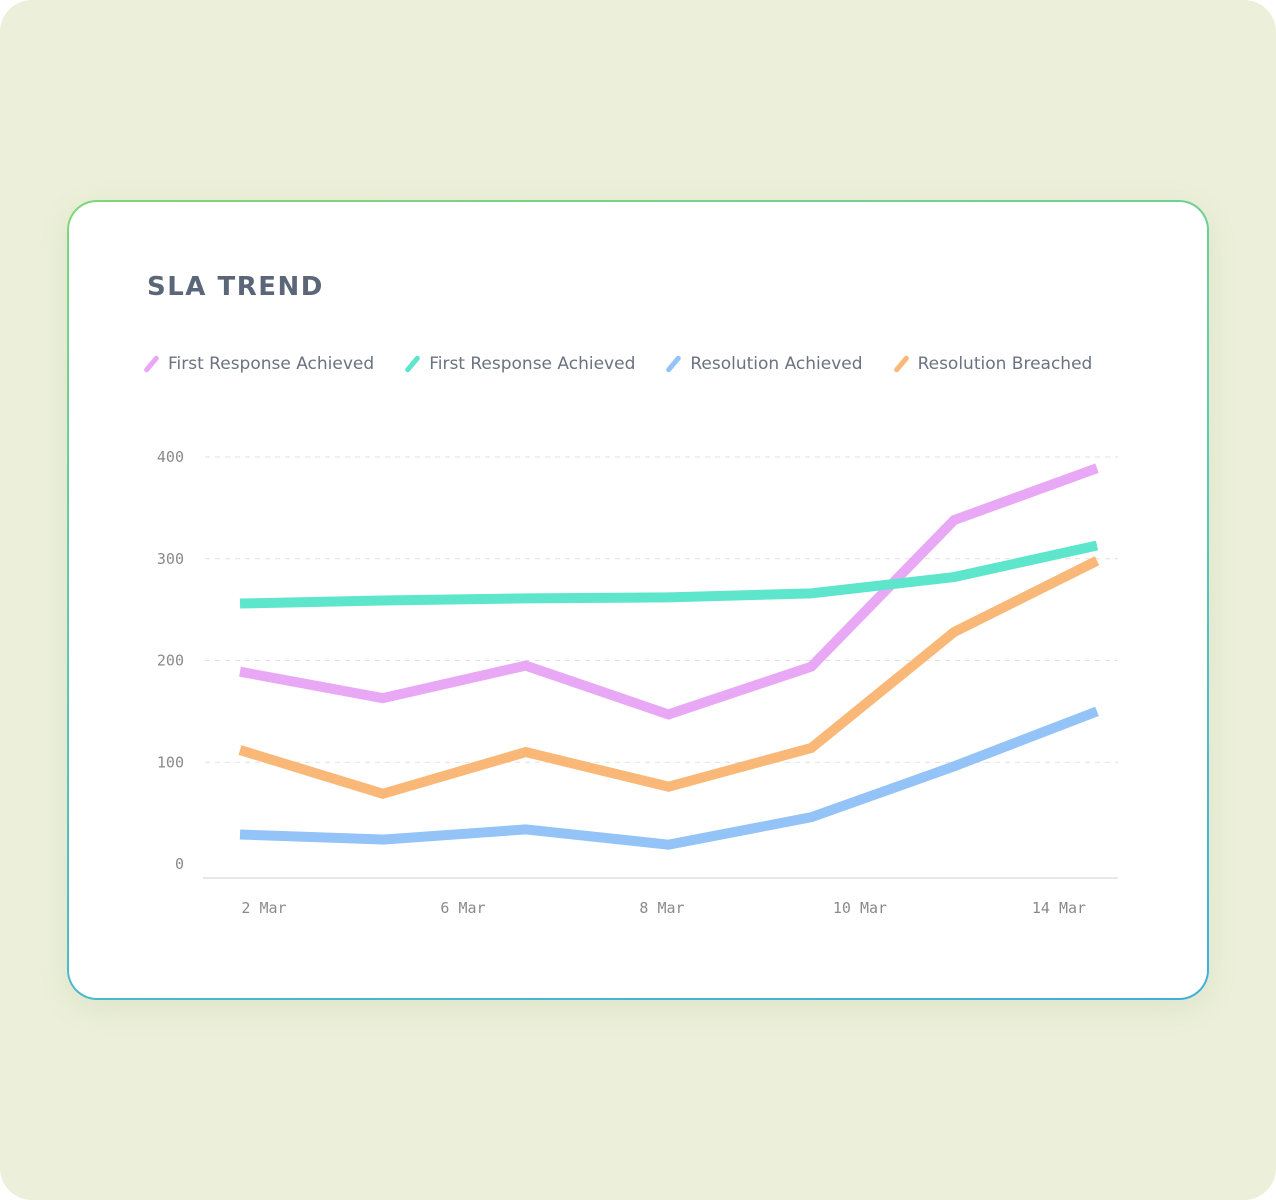 This screenshot has height=1200, width=1276. I want to click on legend-item: Resolution Breached, so click(992, 364).